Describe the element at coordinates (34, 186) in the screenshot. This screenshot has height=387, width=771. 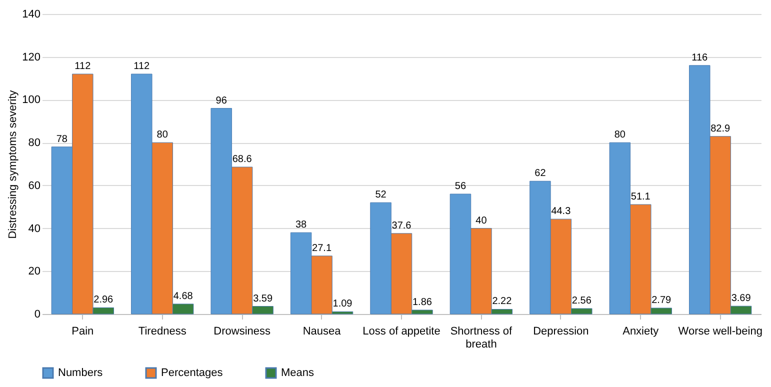
I see `y-tick-label: 60` at that location.